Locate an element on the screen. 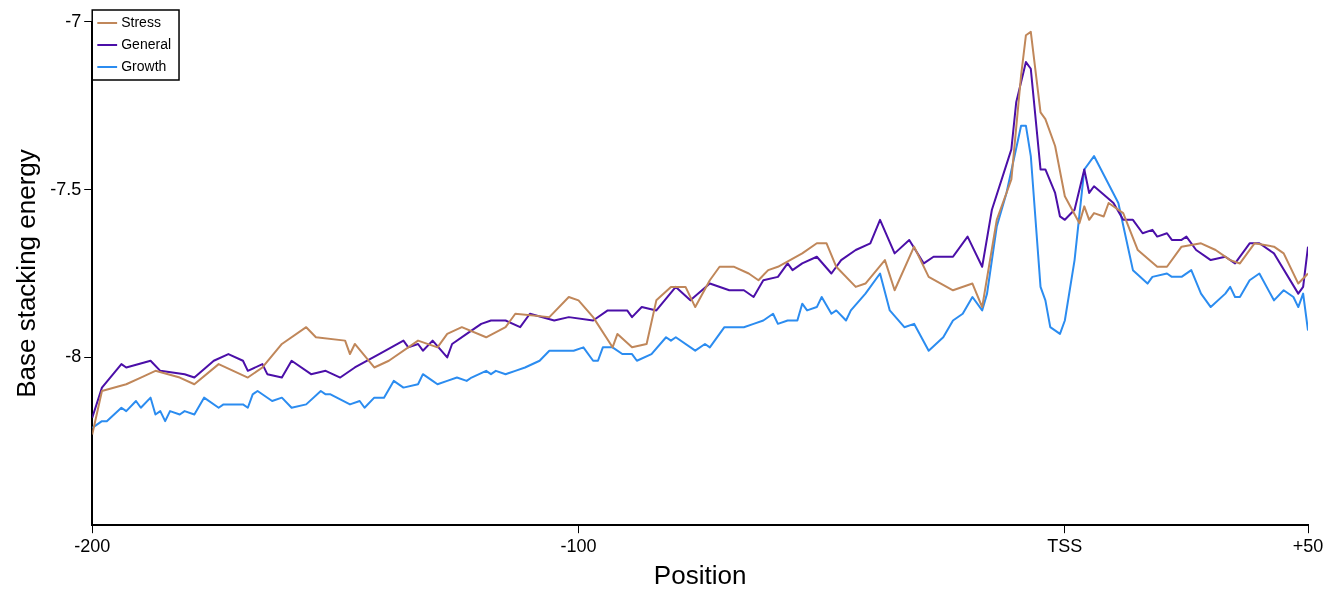 This screenshot has width=1337, height=605. x-tick-label: -200 is located at coordinates (92, 545).